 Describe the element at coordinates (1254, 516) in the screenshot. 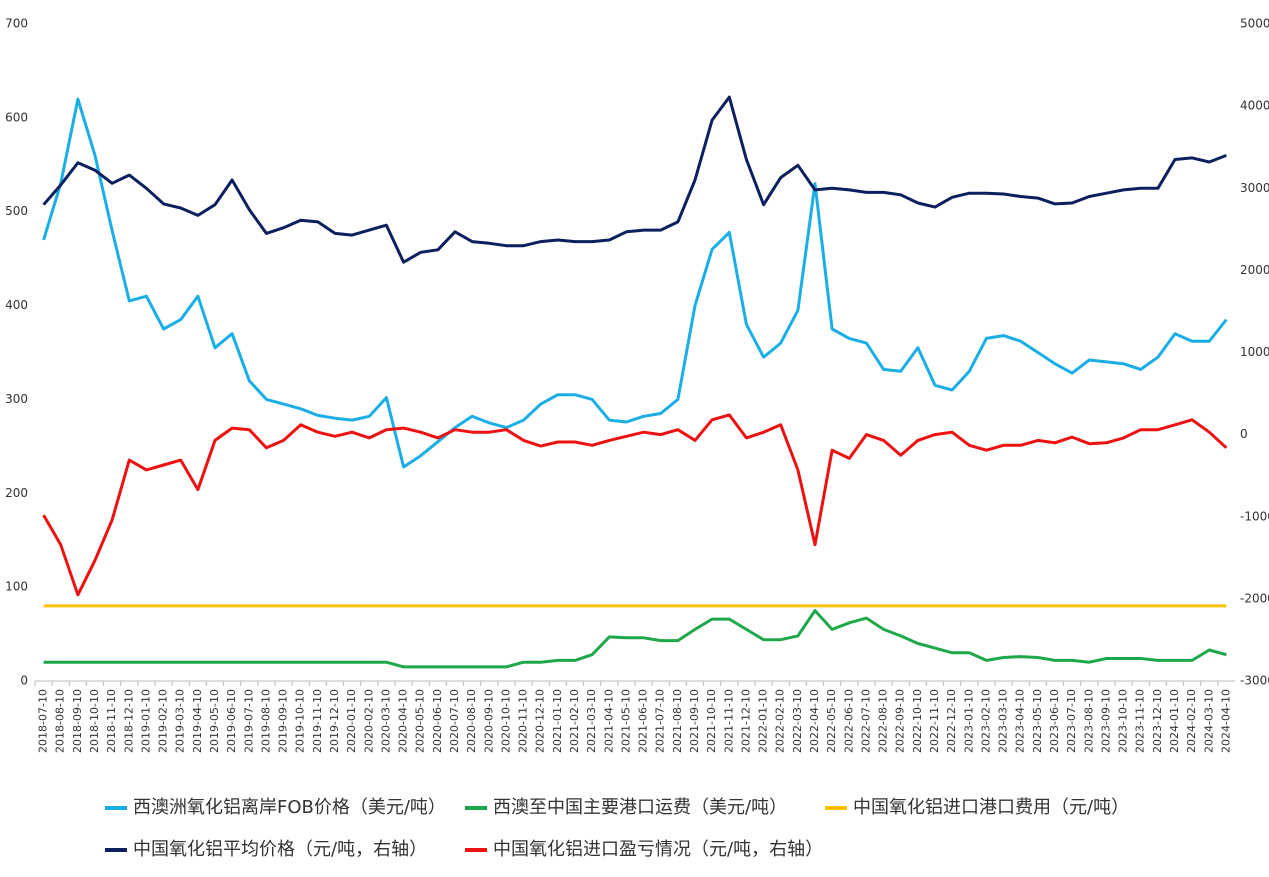

I see `y2-tick-label: -1000` at that location.